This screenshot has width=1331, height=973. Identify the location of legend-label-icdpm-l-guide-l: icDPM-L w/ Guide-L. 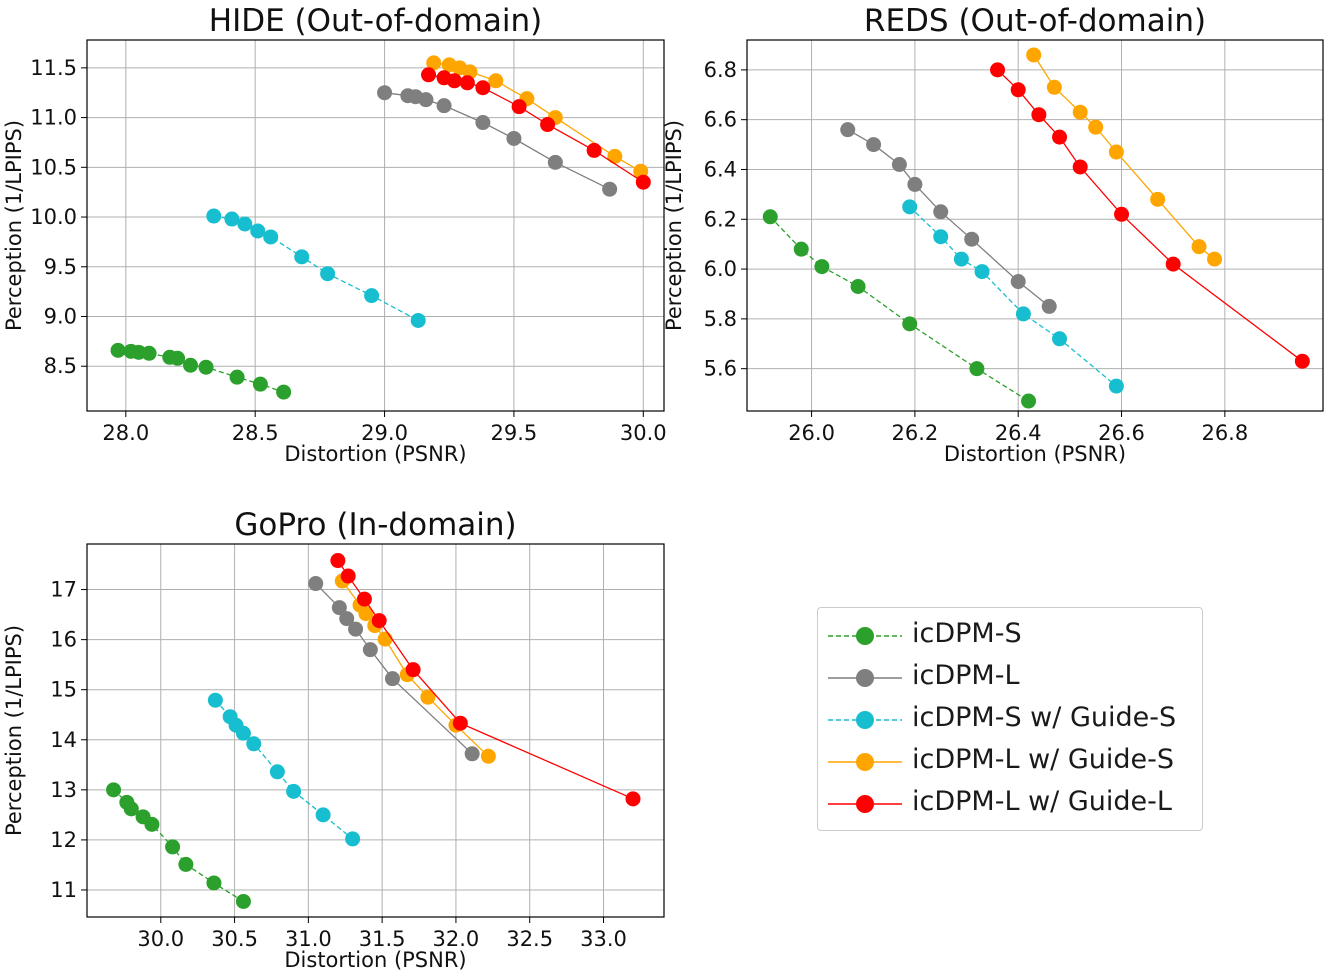
(1042, 801).